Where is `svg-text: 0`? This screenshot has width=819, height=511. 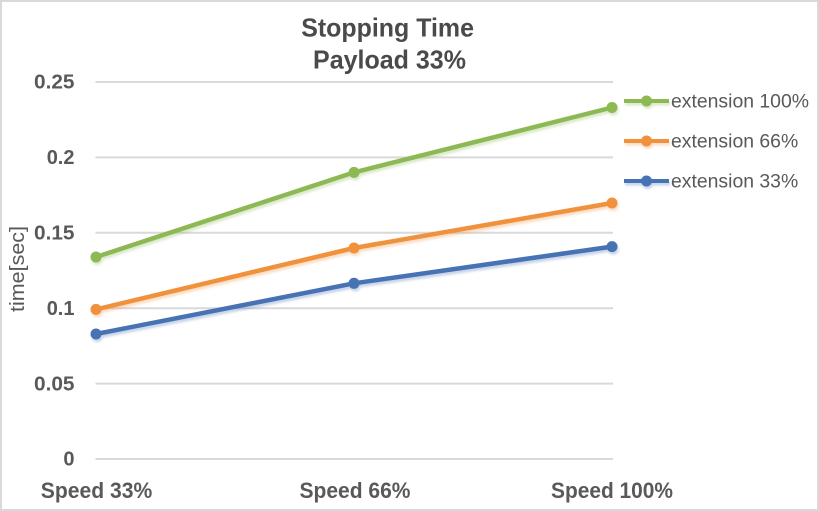
svg-text: 0 is located at coordinates (68, 460).